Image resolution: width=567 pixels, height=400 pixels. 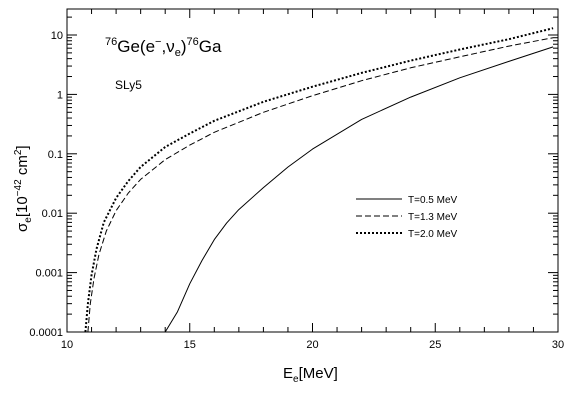 What do you see at coordinates (60, 95) in the screenshot?
I see `y-tick-label: 1` at bounding box center [60, 95].